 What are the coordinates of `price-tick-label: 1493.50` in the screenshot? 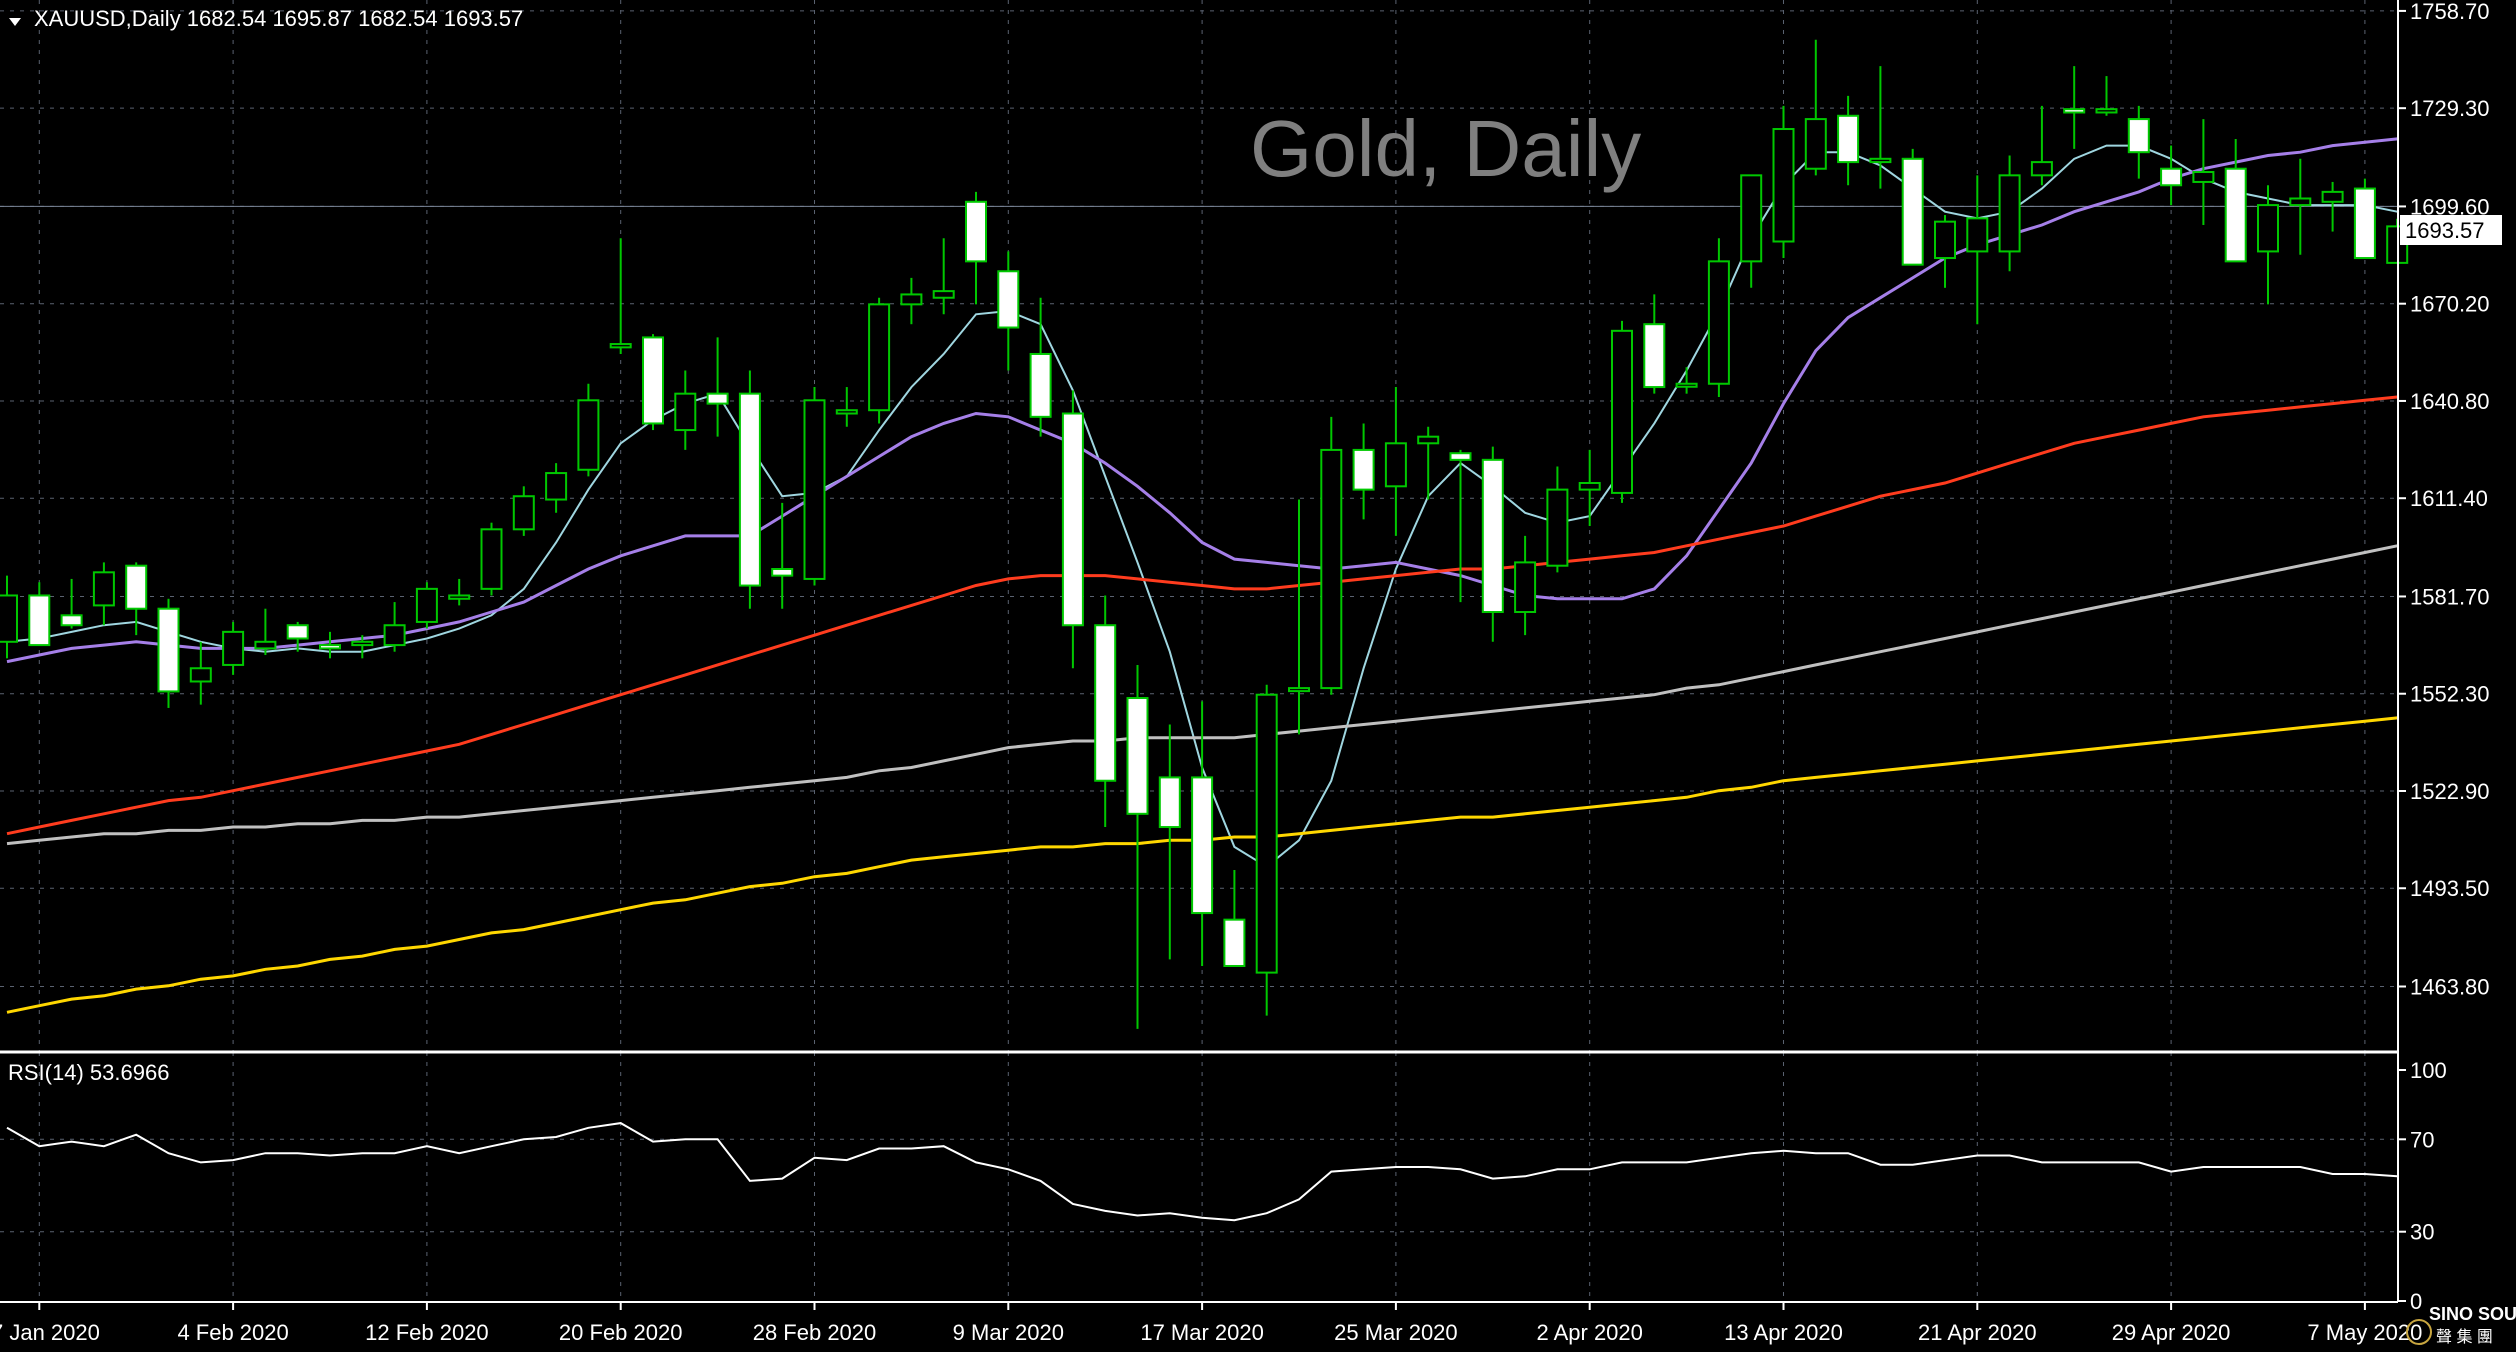 It's located at (2450, 888).